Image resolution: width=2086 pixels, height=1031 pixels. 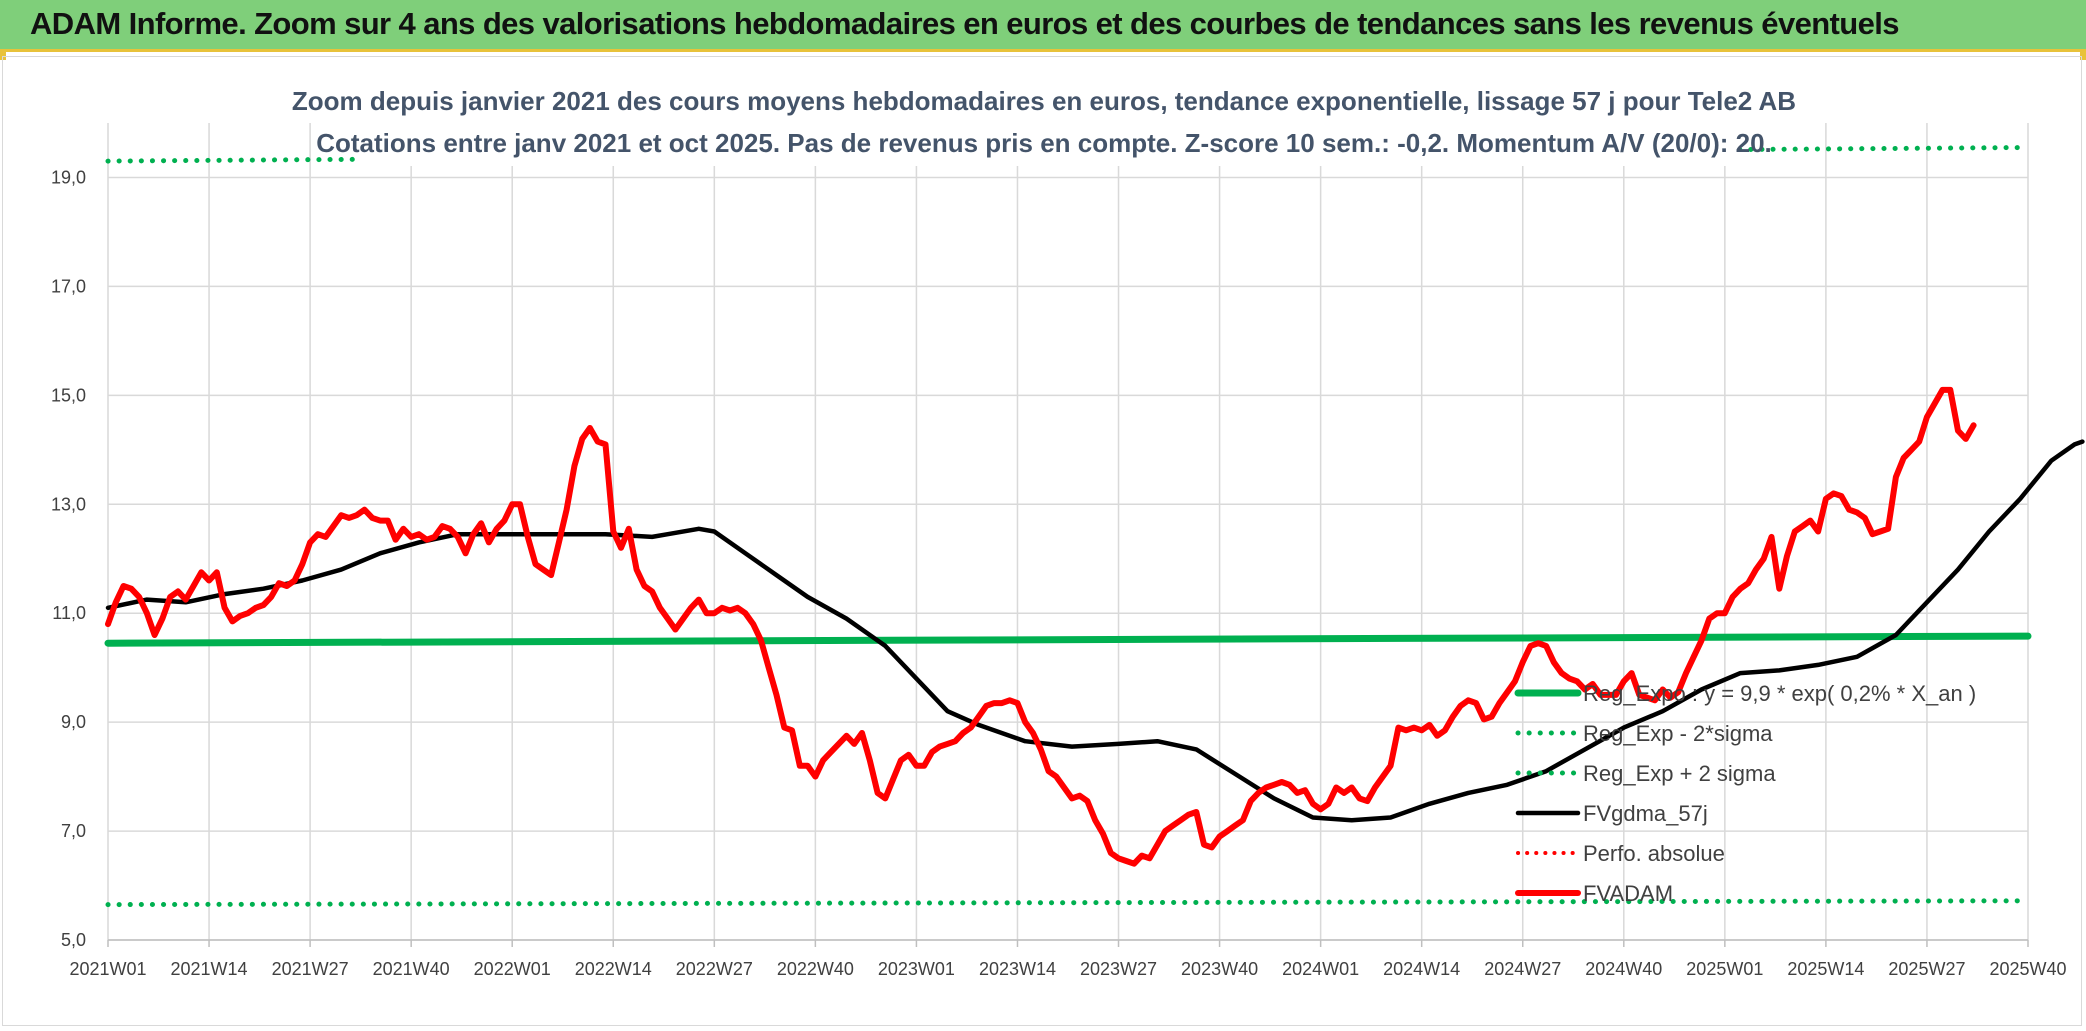 What do you see at coordinates (68, 177) in the screenshot?
I see `y-tick-label: 19,0` at bounding box center [68, 177].